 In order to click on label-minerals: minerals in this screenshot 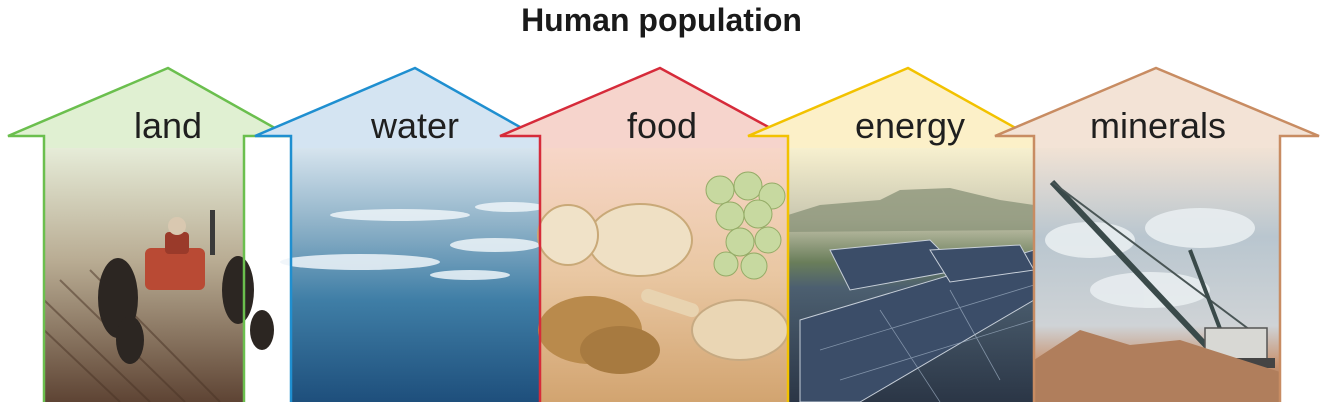, I will do `click(1158, 125)`.